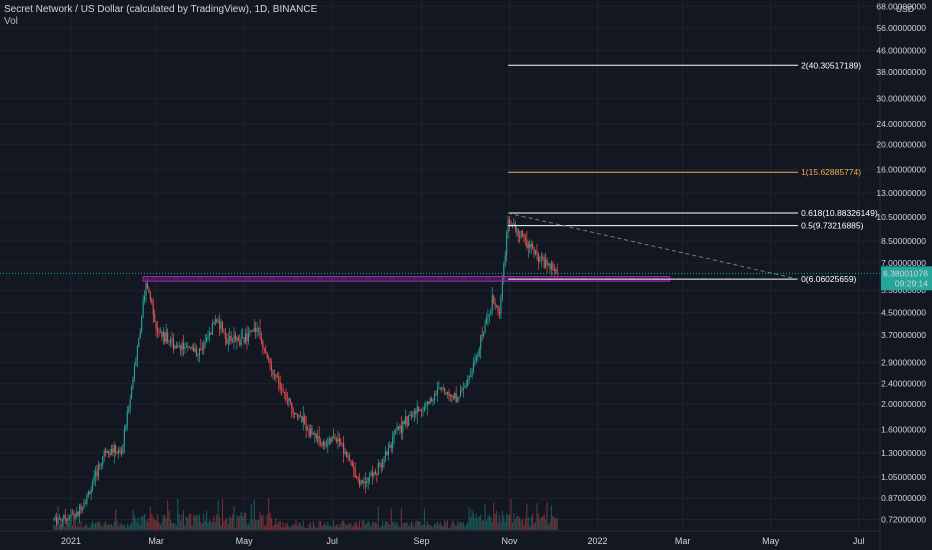 The image size is (932, 550). I want to click on current-price-value: 6.38001076, so click(905, 273).